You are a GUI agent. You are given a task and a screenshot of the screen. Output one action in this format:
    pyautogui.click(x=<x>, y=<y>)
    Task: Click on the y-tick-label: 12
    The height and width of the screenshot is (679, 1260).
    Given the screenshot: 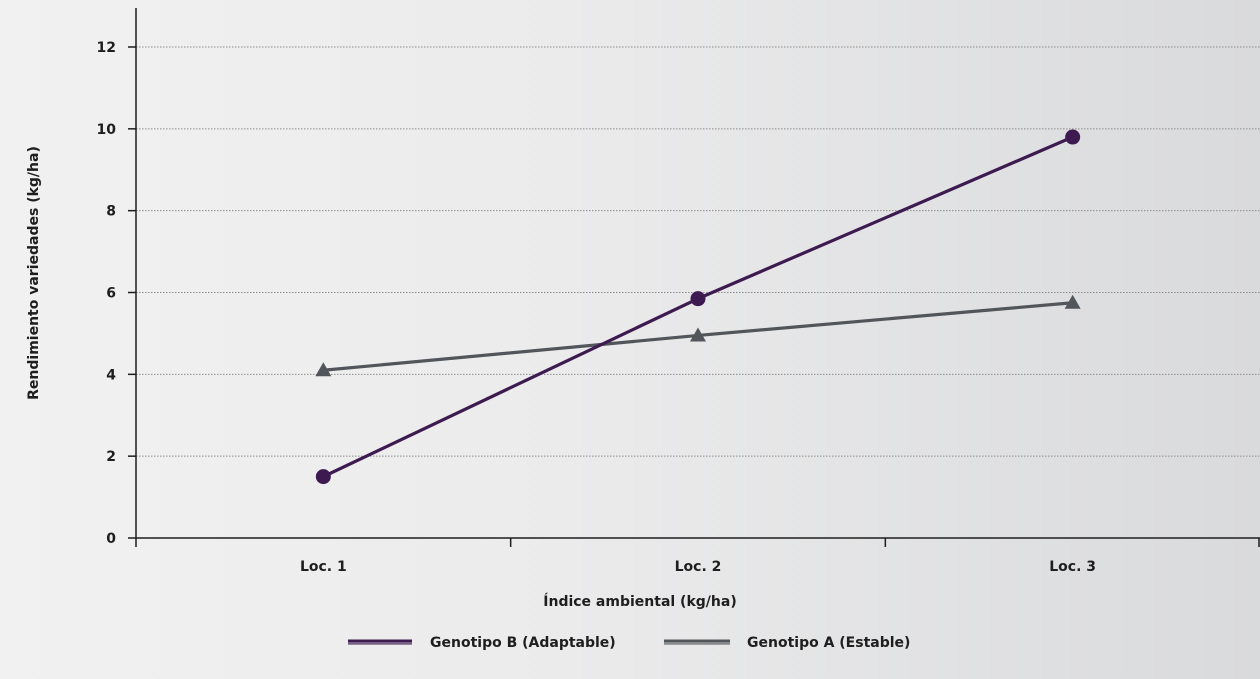 What is the action you would take?
    pyautogui.click(x=106, y=48)
    